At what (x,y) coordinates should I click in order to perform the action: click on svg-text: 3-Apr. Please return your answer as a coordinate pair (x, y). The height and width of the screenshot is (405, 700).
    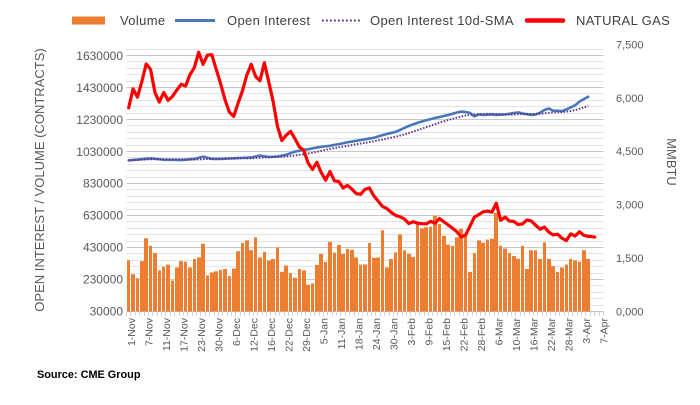
    Looking at the image, I should click on (587, 331).